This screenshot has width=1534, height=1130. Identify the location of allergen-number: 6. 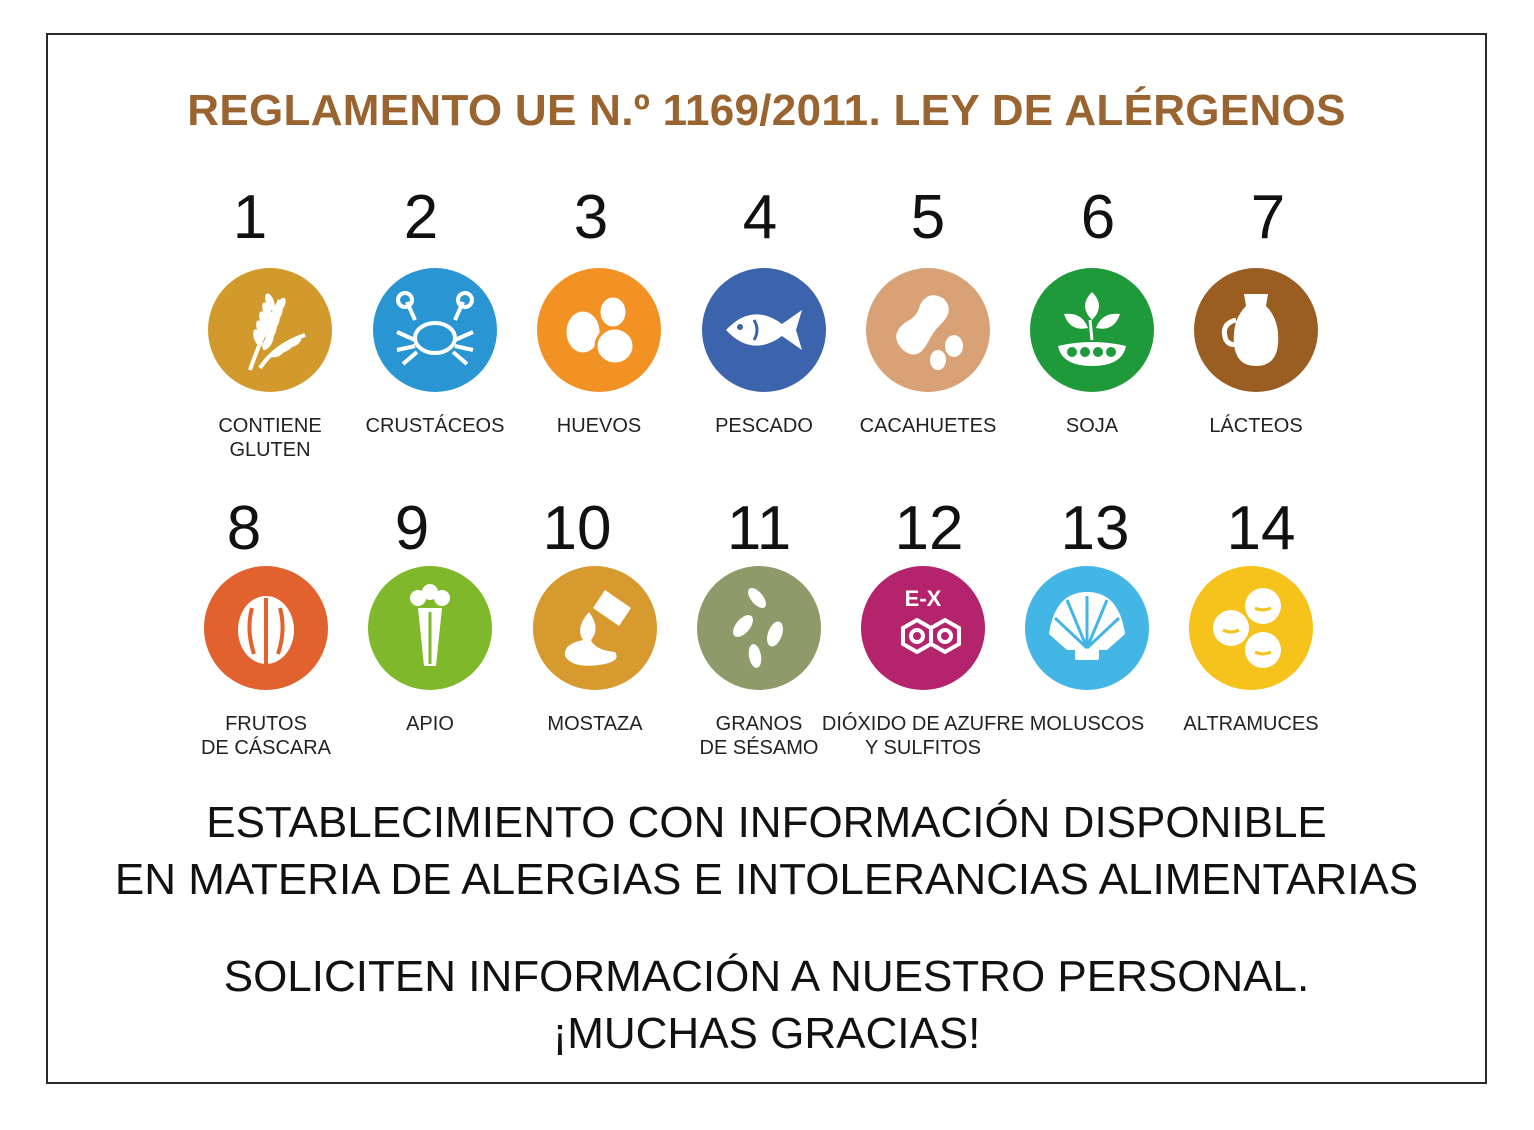
(1098, 217).